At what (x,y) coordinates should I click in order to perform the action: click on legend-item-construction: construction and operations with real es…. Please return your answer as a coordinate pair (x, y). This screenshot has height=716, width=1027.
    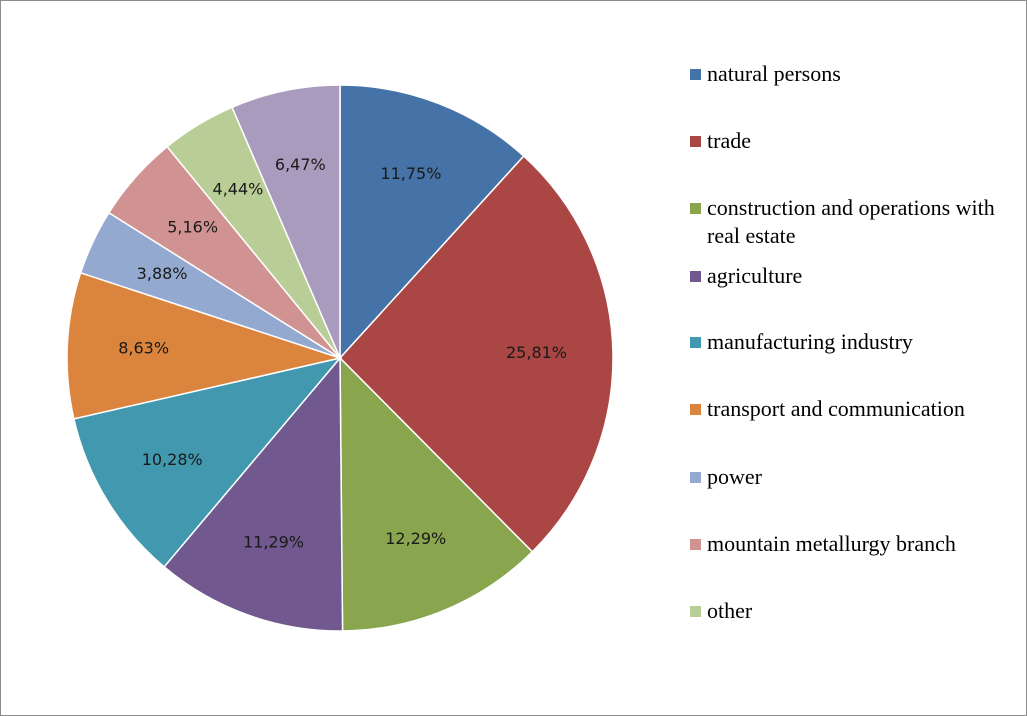
    Looking at the image, I should click on (848, 222).